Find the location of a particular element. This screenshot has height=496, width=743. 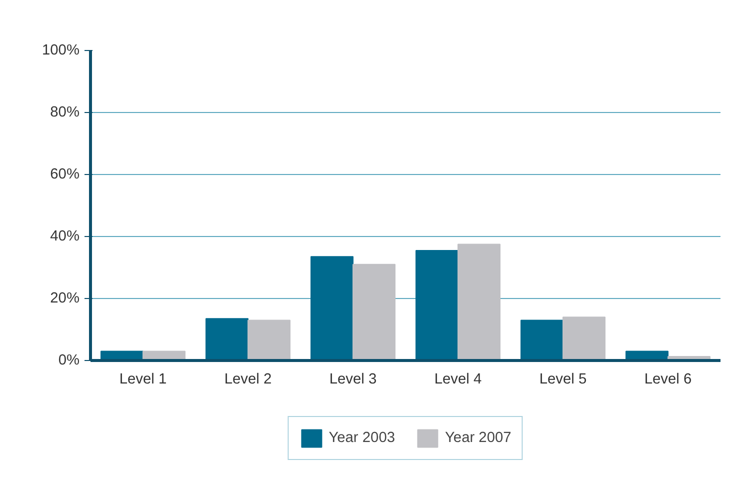

x-tick-label: Level 4 is located at coordinates (458, 380).